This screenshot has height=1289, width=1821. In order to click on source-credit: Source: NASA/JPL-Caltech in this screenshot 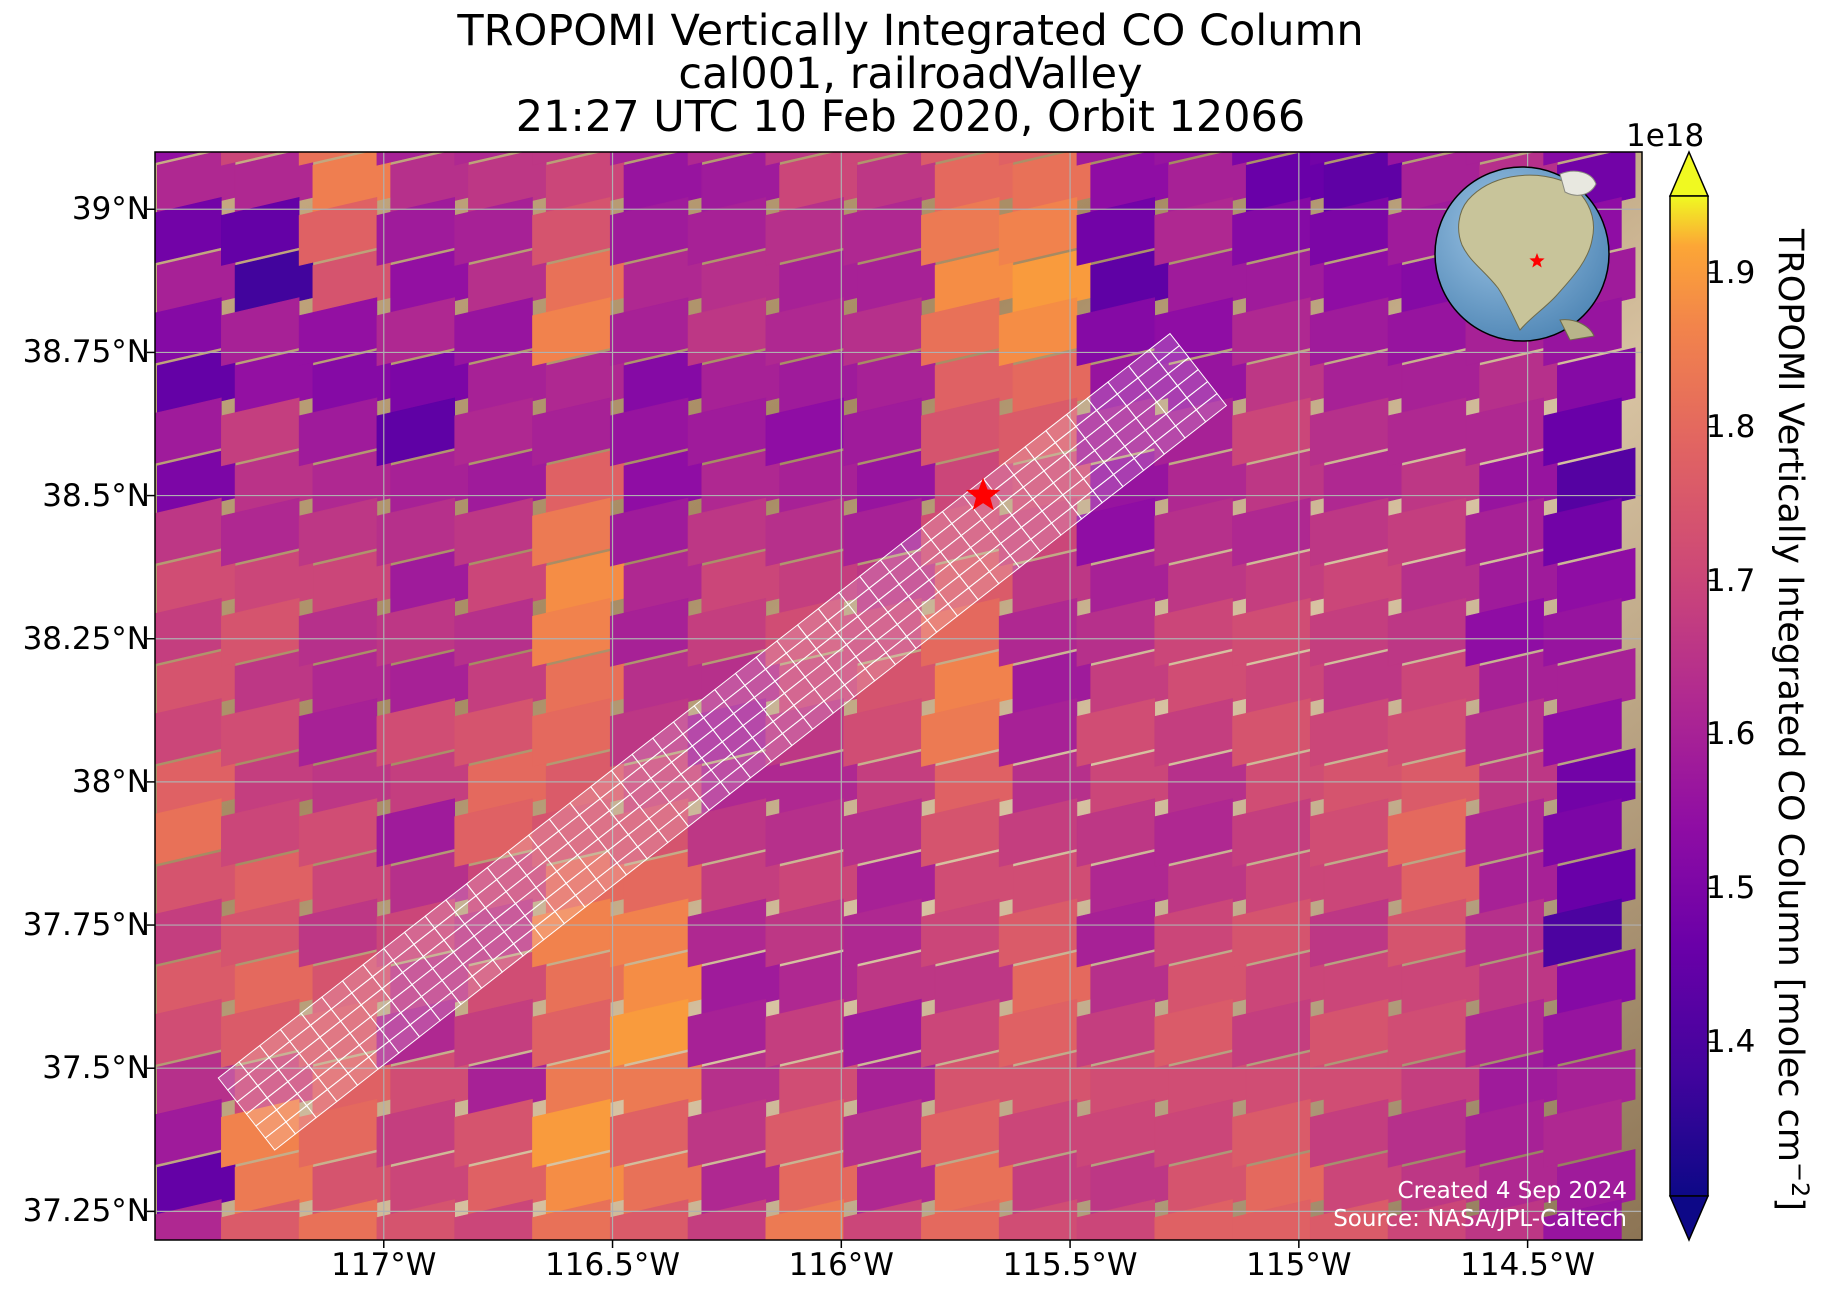, I will do `click(1480, 1219)`.